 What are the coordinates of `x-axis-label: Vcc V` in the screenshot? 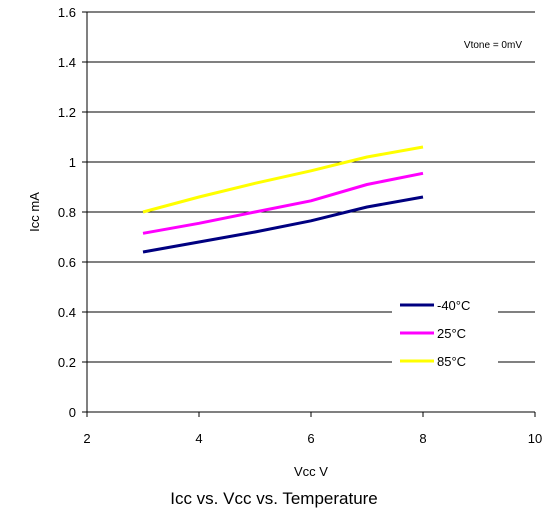 It's located at (311, 471).